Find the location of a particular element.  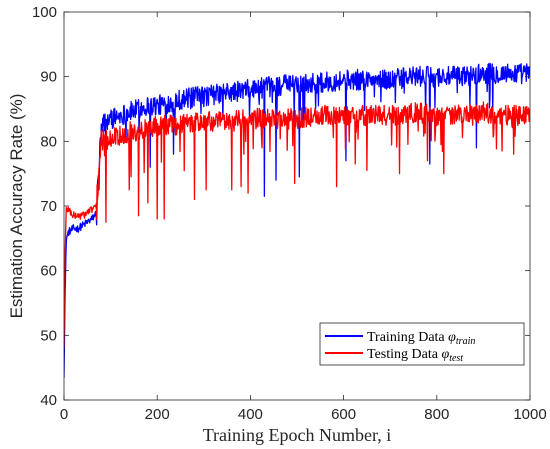

x-axis-label: Training Epoch Number, i is located at coordinates (297, 435).